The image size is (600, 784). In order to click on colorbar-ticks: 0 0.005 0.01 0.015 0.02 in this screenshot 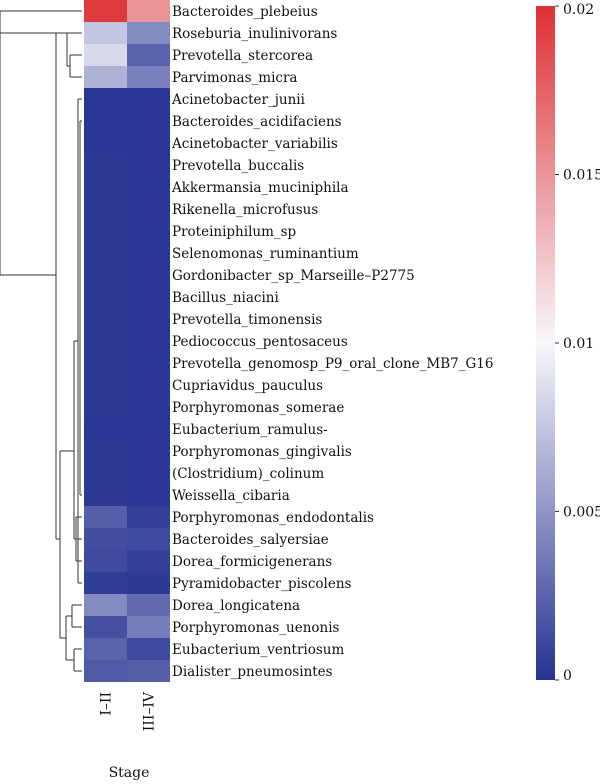, I will do `click(577, 343)`.